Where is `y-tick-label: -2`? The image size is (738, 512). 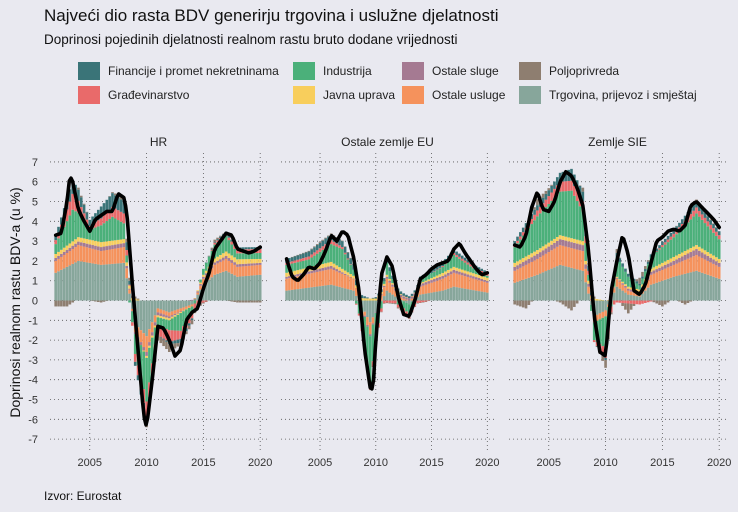
y-tick-label: -2 is located at coordinates (33, 341).